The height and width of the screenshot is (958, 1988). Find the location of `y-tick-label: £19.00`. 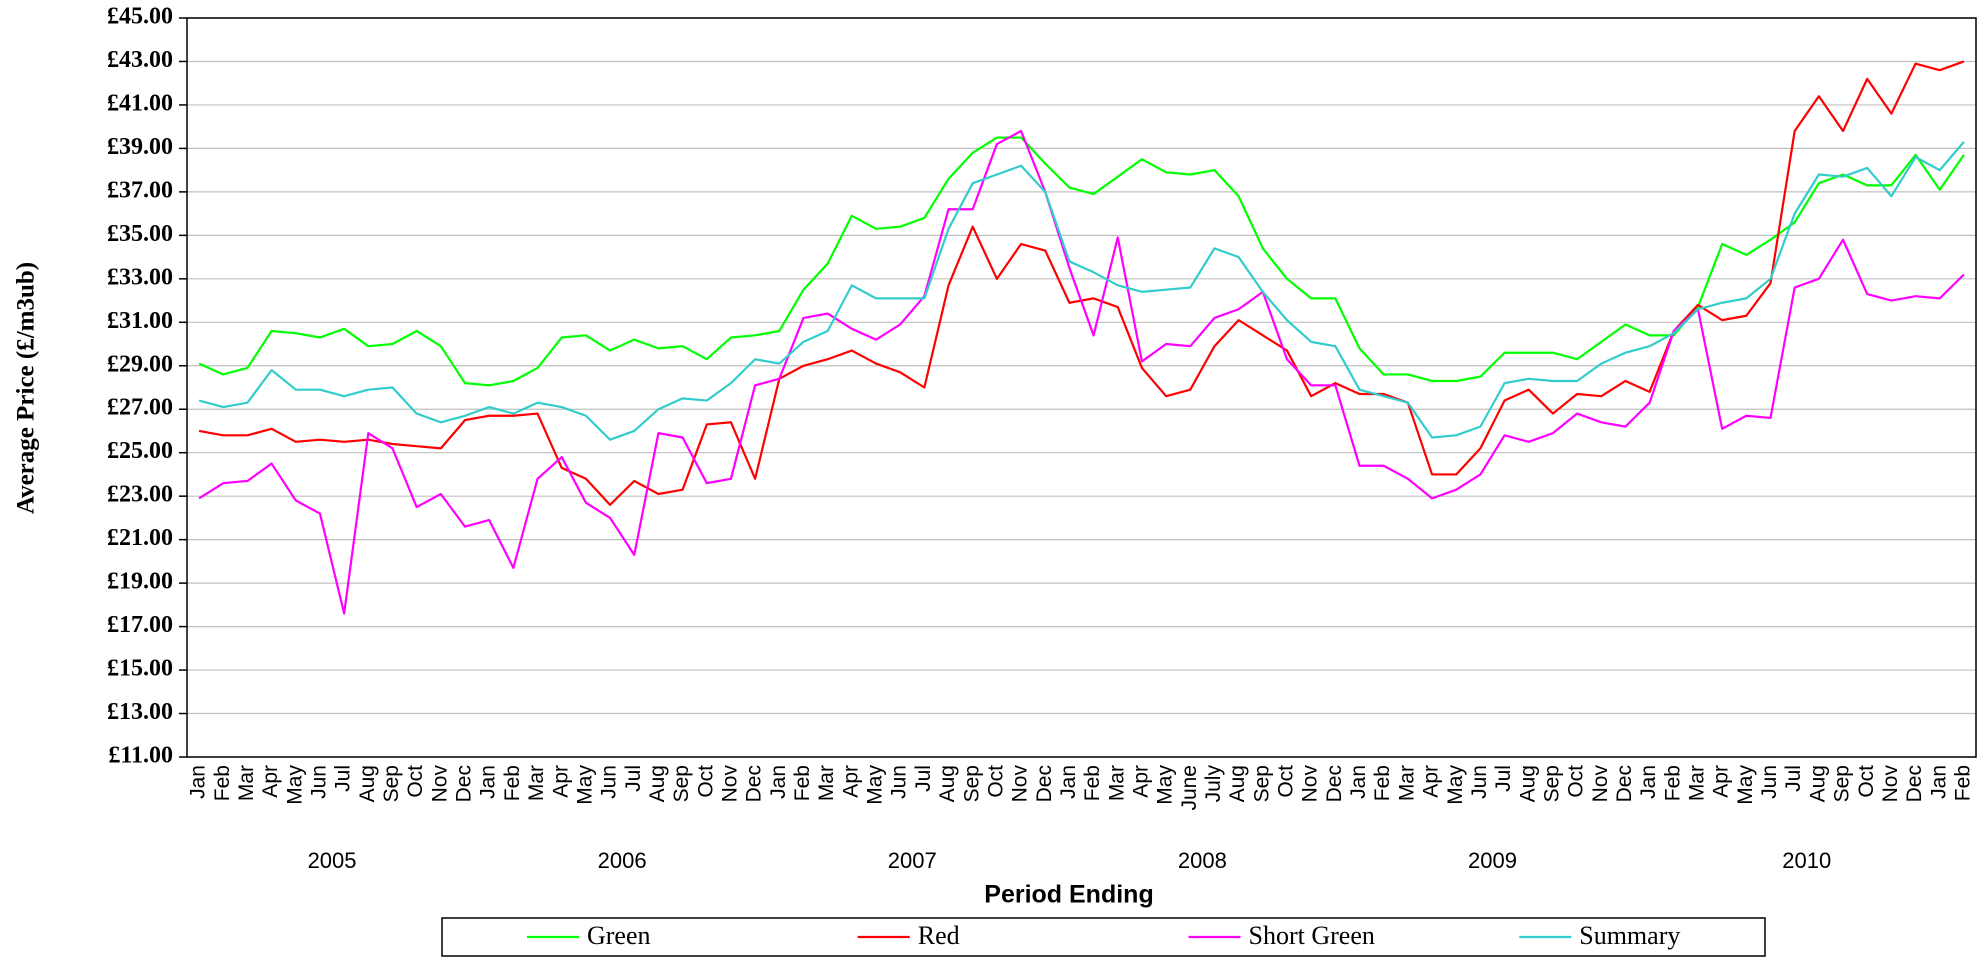

y-tick-label: £19.00 is located at coordinates (140, 582).